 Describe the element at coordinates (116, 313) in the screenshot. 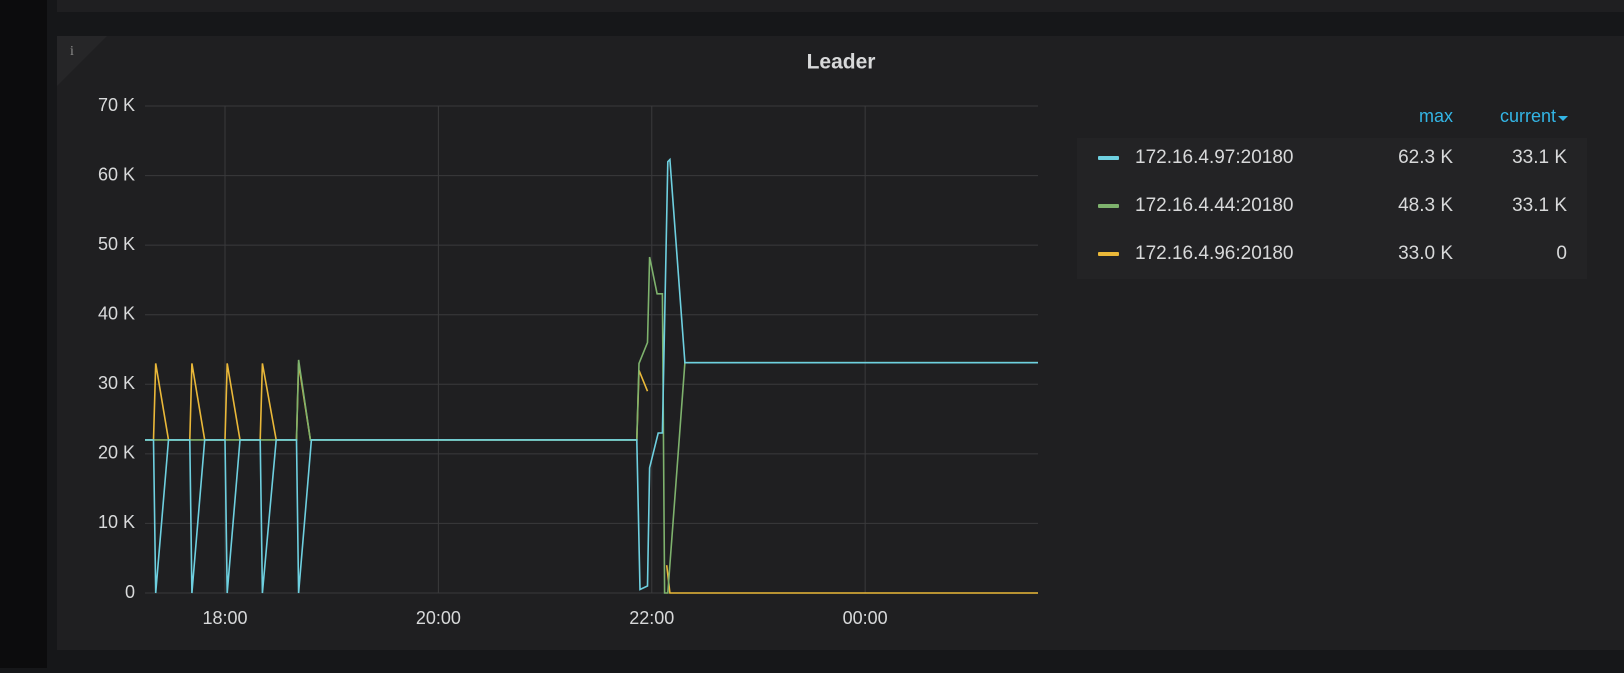

I see `y-tick-label: 40 K` at that location.